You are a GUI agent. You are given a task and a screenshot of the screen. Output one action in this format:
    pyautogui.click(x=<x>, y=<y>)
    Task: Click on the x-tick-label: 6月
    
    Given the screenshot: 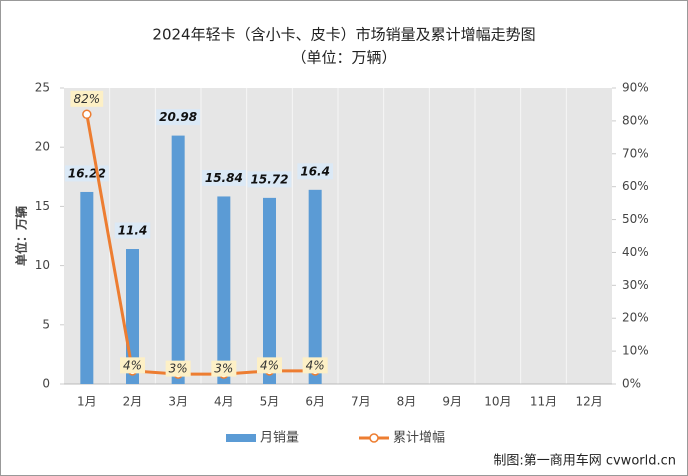 What is the action you would take?
    pyautogui.click(x=315, y=402)
    